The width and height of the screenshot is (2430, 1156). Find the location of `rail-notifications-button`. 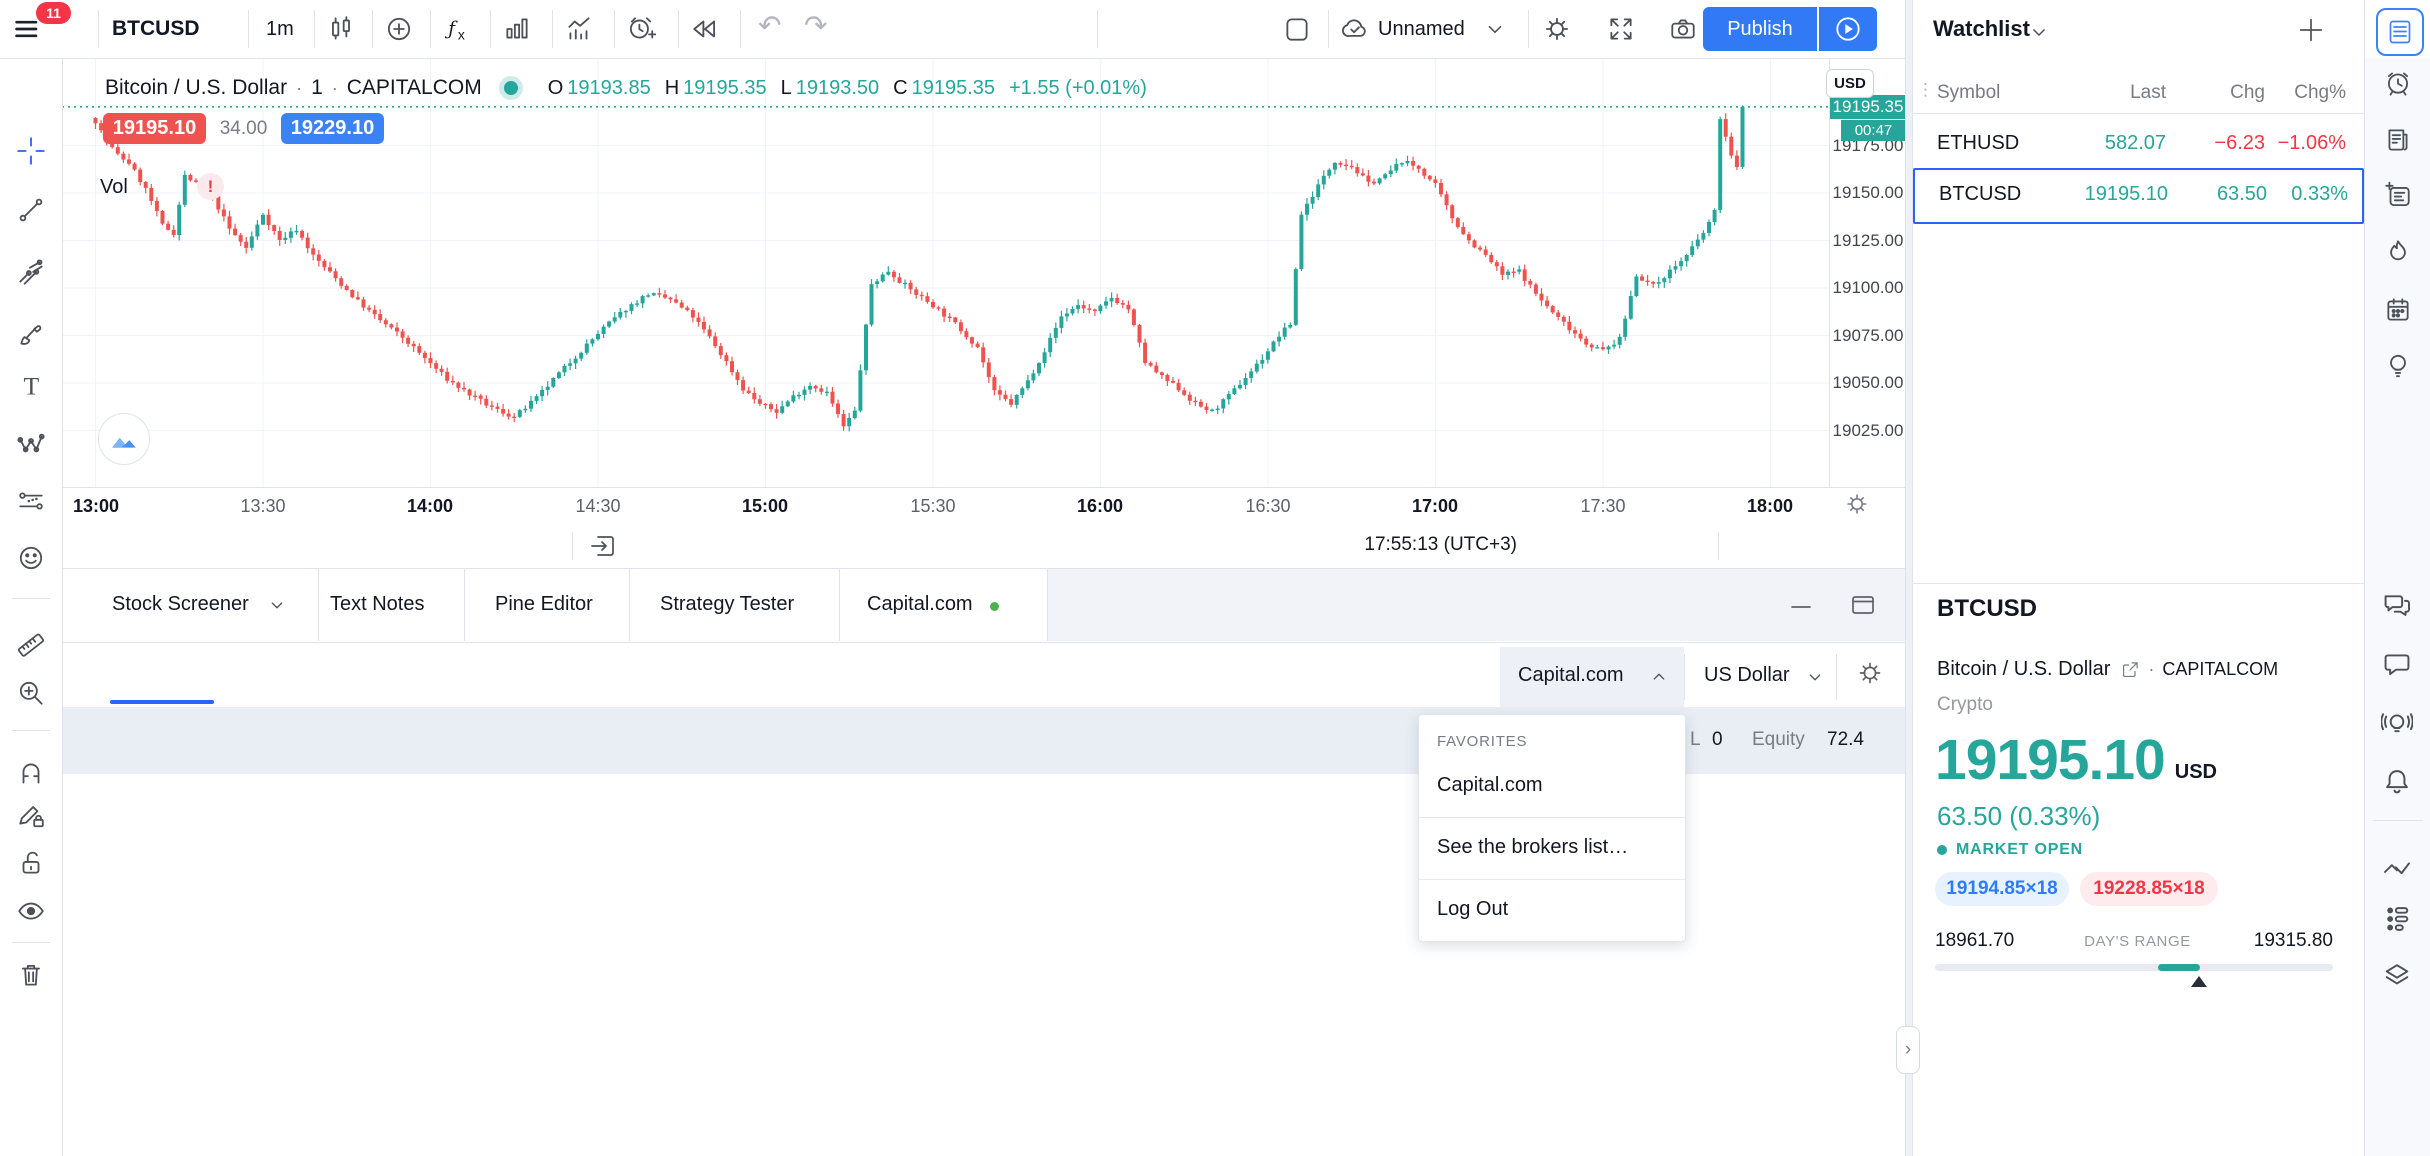

rail-notifications-button is located at coordinates (2397, 782).